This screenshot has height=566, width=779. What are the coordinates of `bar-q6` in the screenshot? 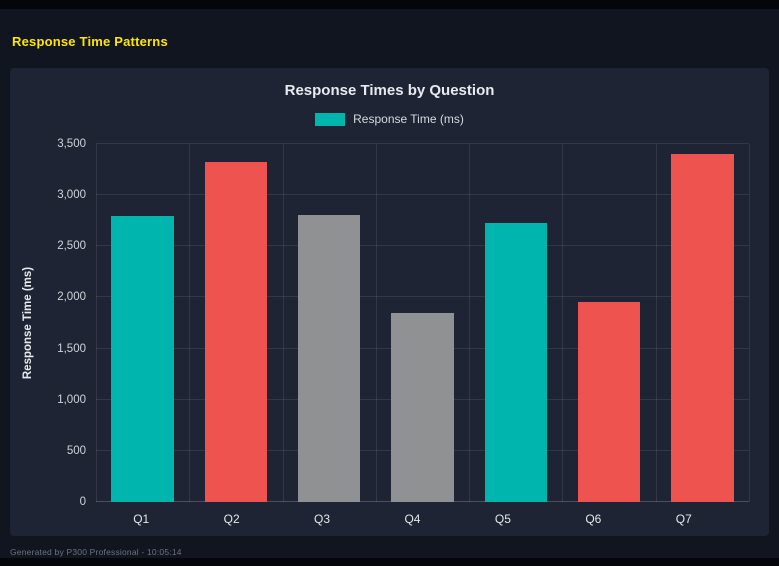 It's located at (609, 401).